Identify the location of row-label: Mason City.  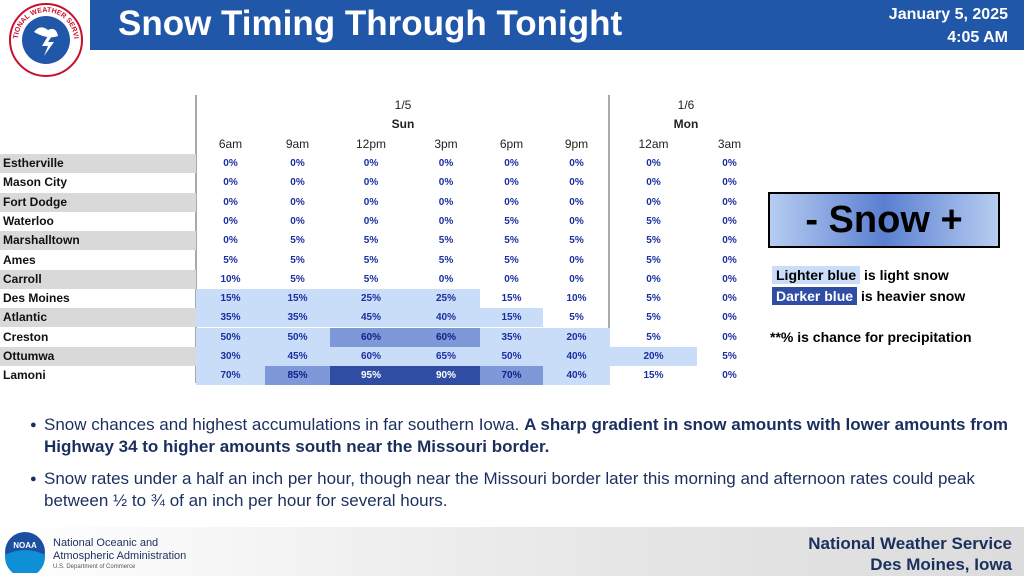
(35, 182).